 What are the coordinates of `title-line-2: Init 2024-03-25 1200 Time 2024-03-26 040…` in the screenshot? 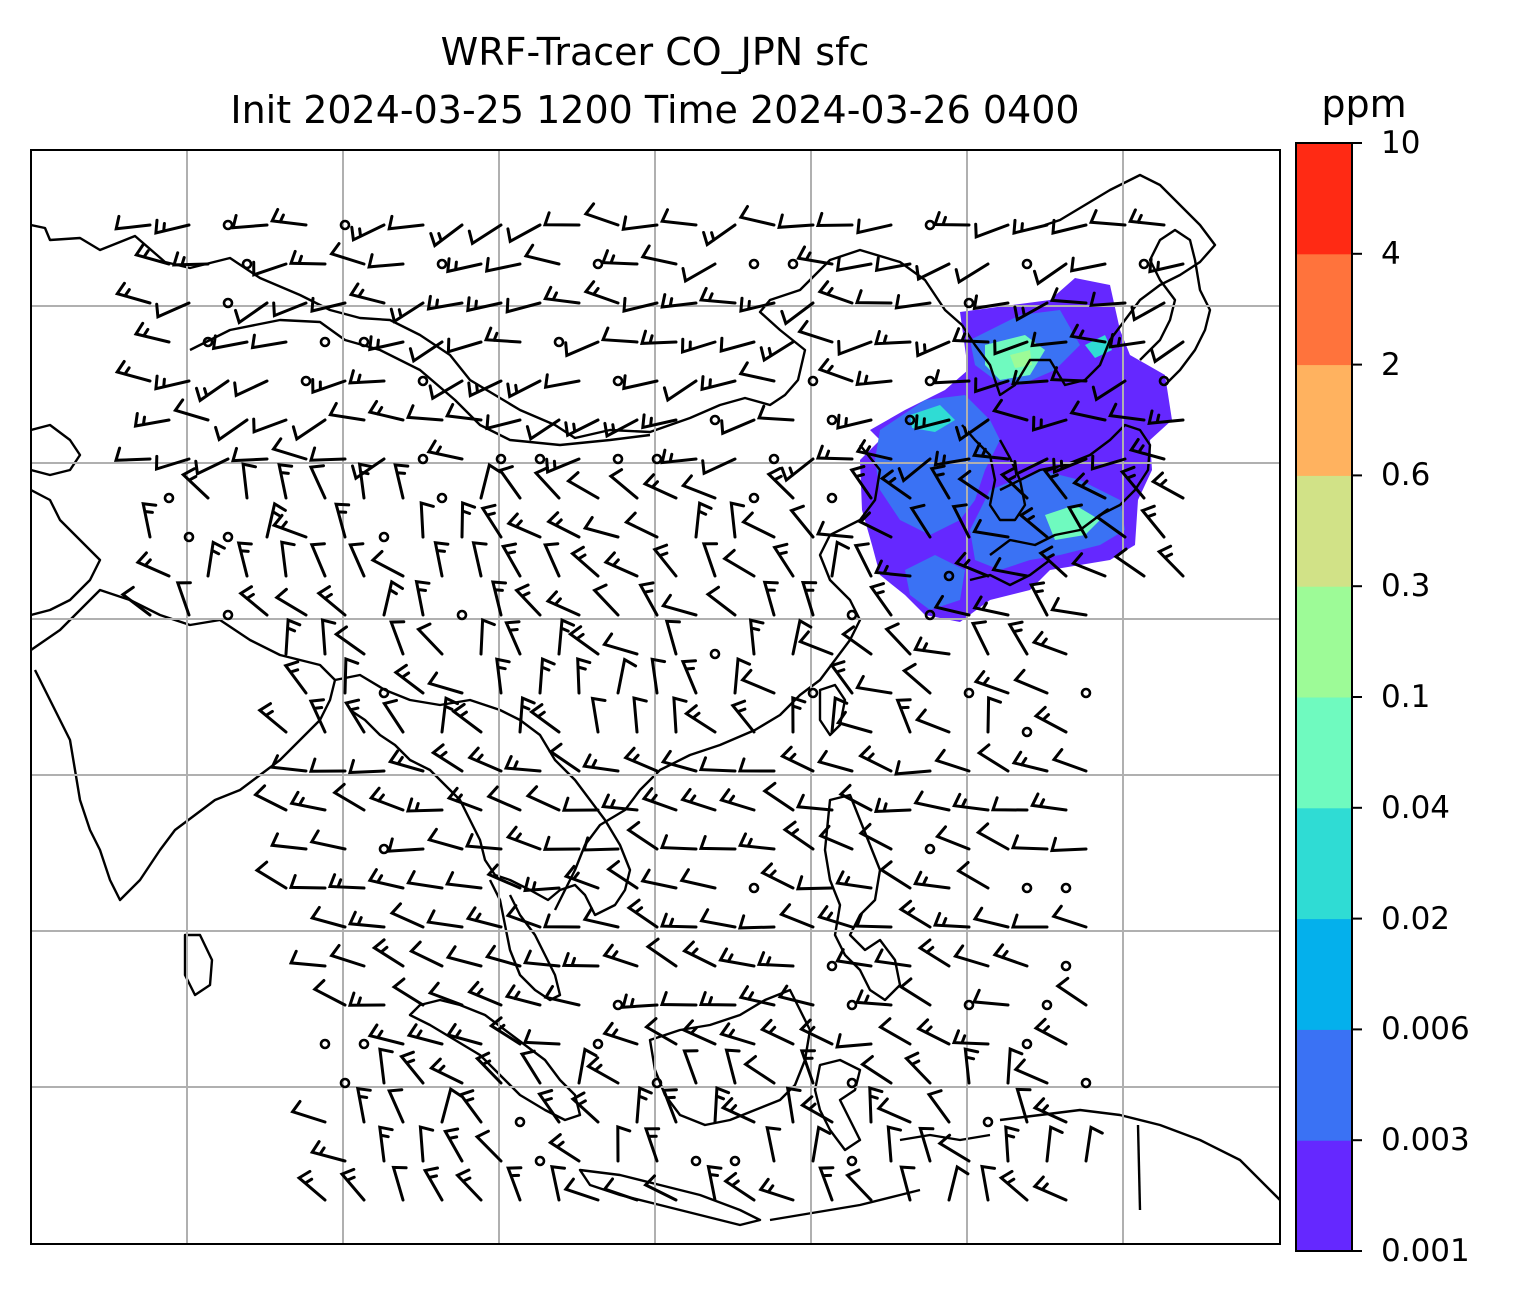 It's located at (655, 110).